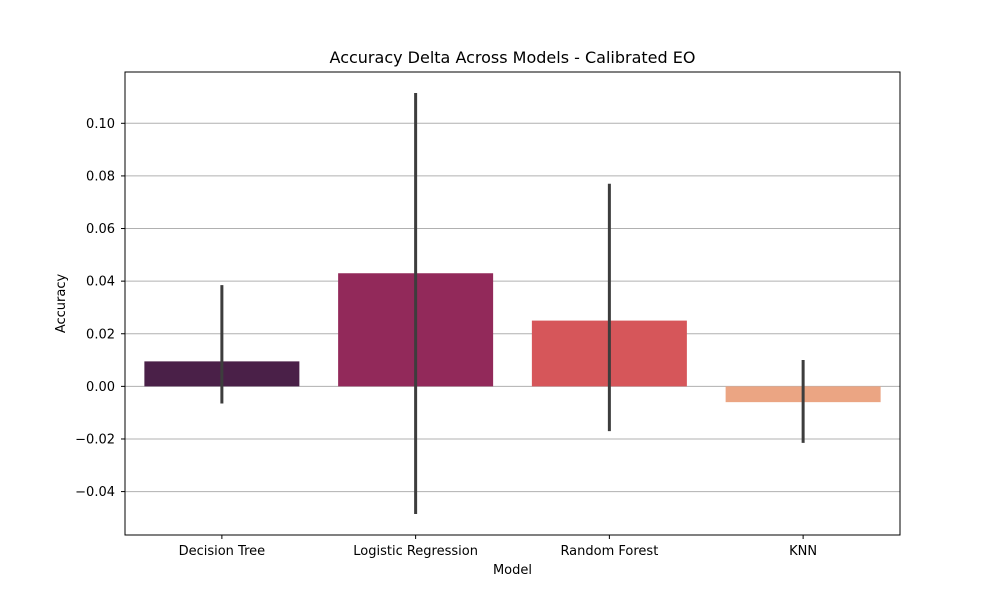  Describe the element at coordinates (100, 334) in the screenshot. I see `y-tick-label: 0.02` at that location.